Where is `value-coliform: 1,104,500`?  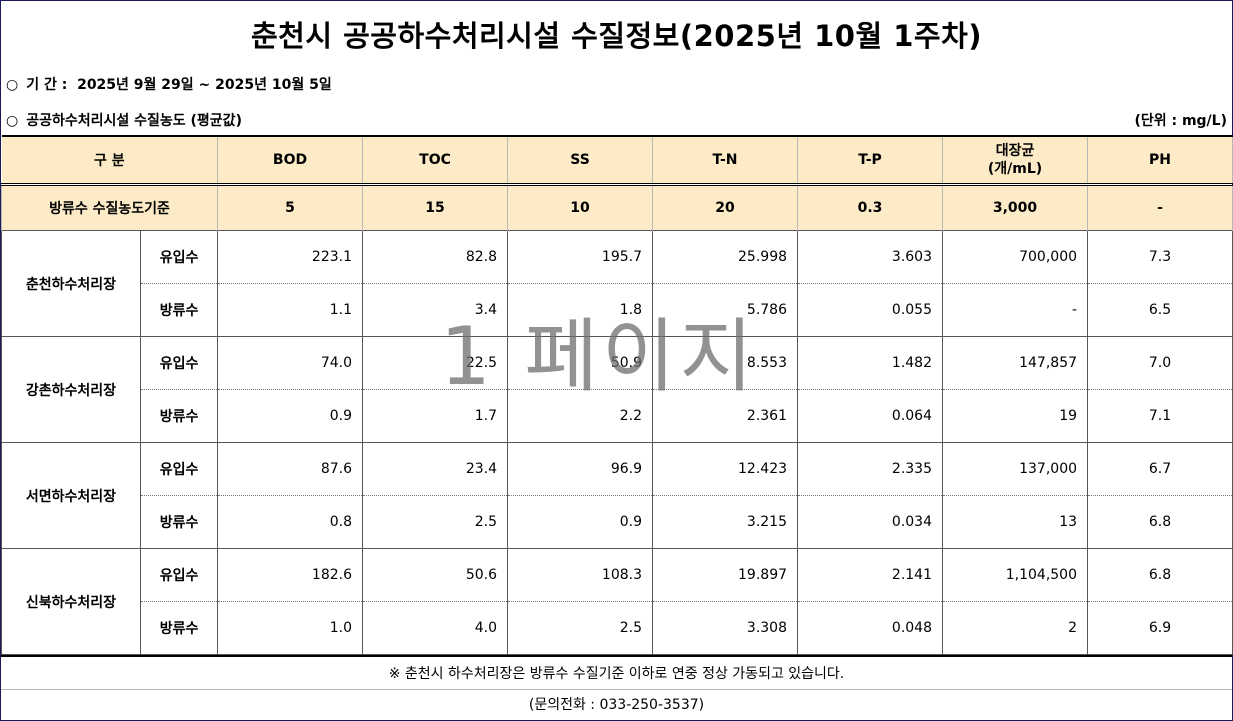
value-coliform: 1,104,500 is located at coordinates (1015, 575).